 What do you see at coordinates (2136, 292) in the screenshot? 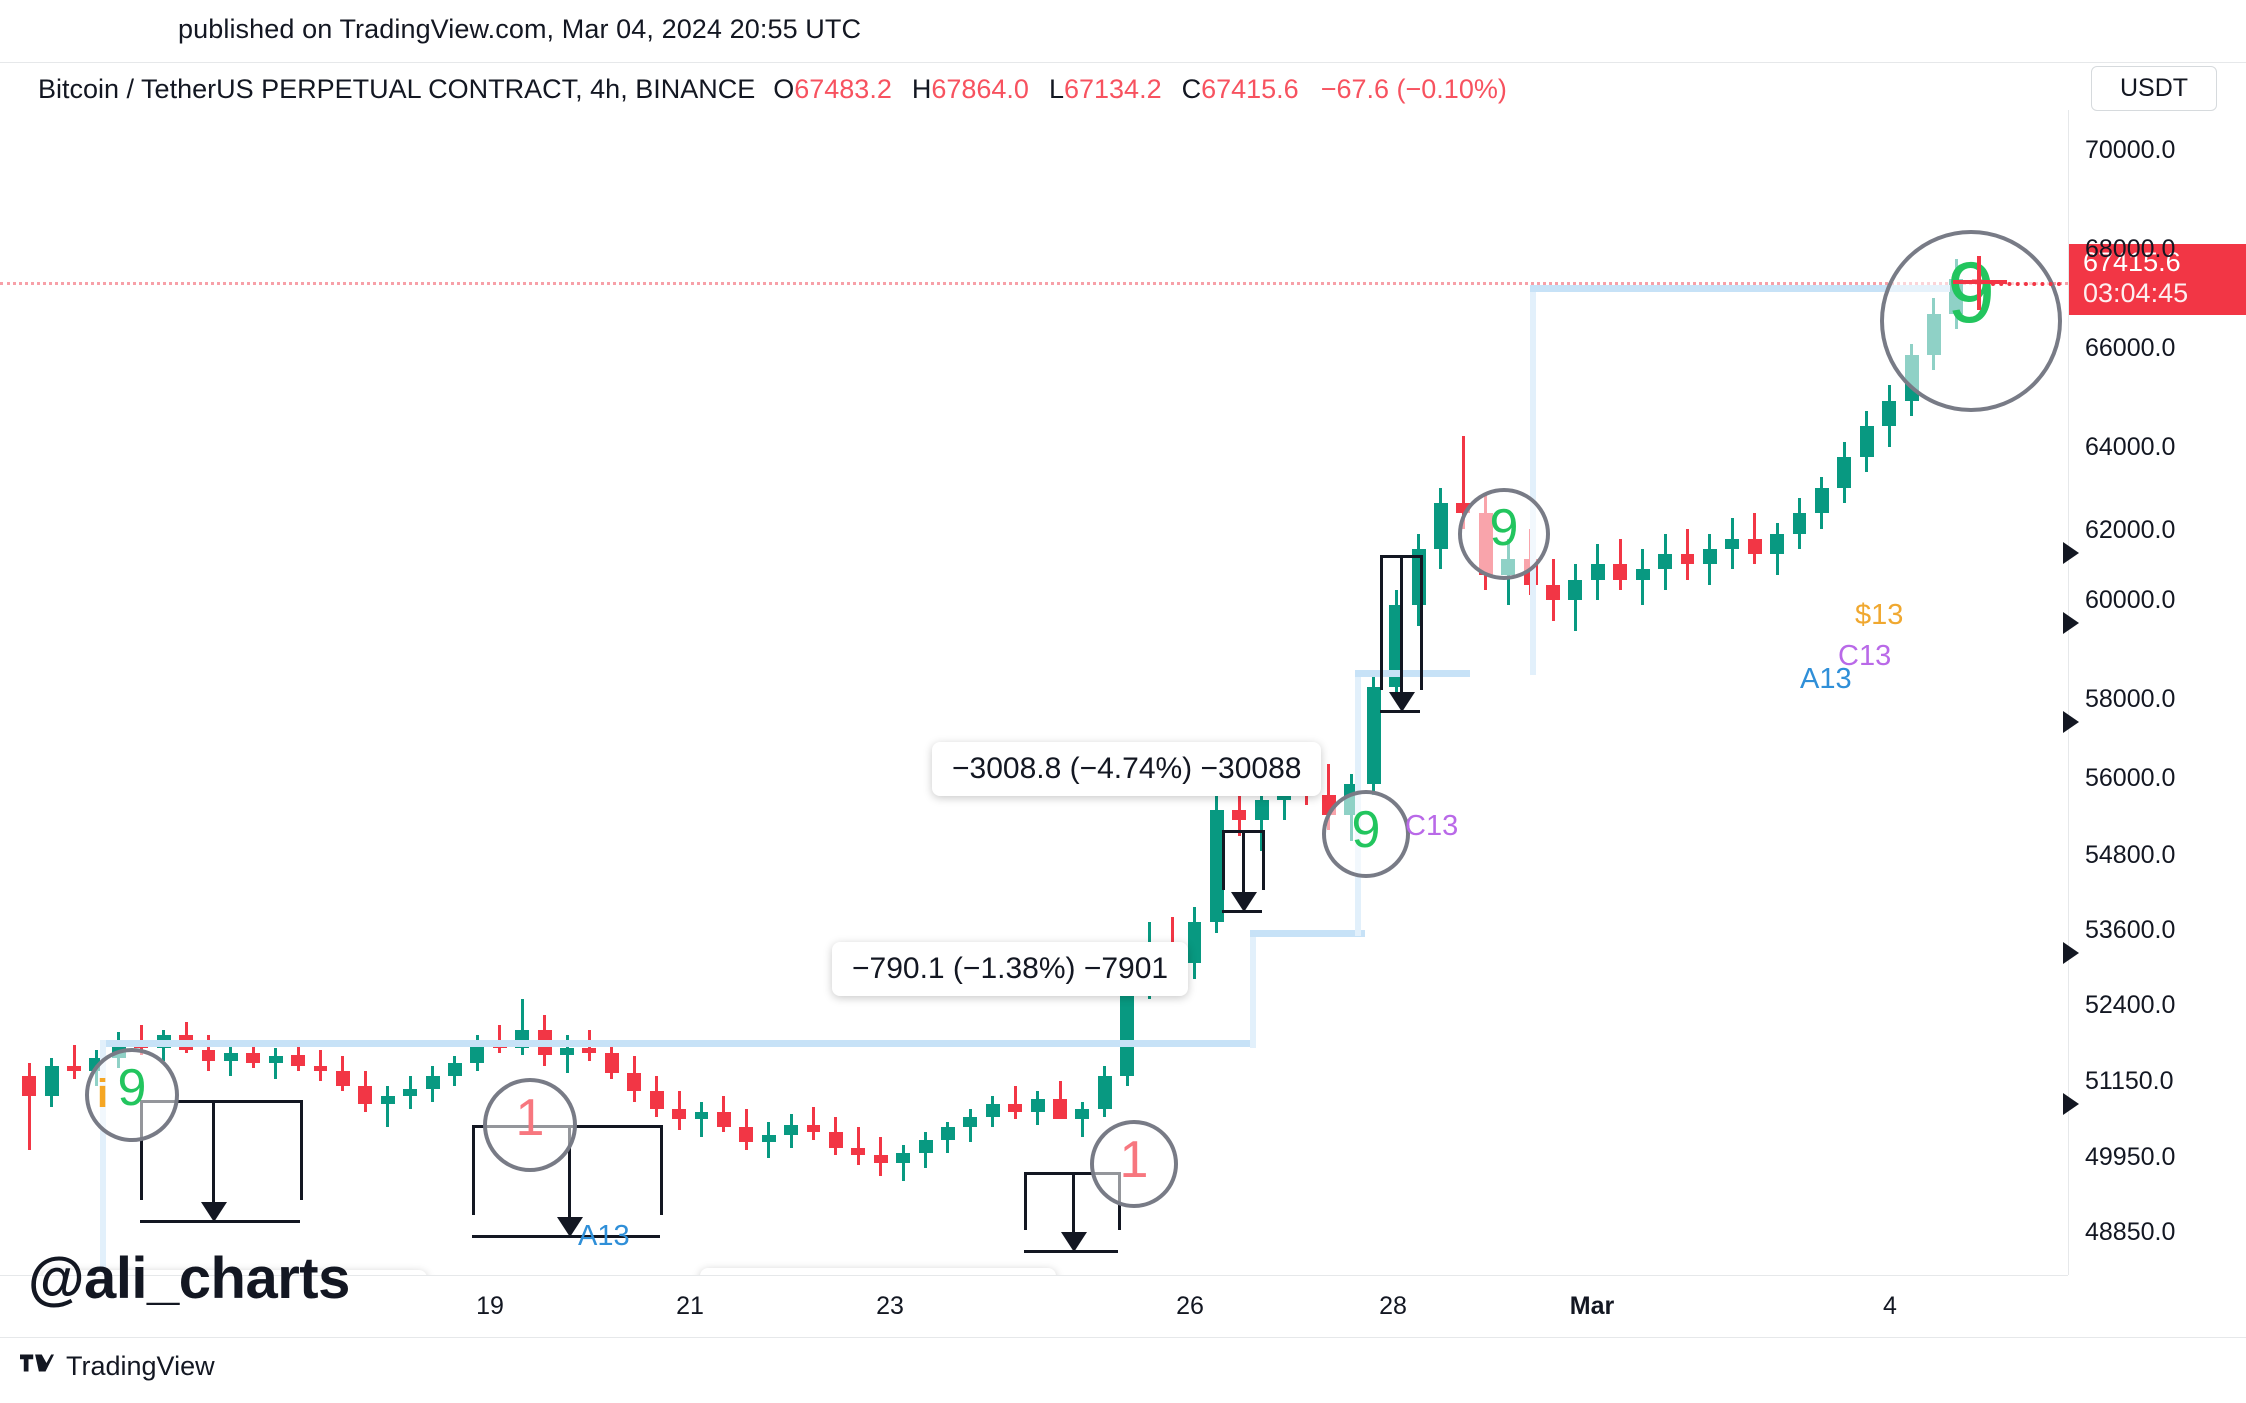
I see `bar-countdown-timer: 03:04:45` at bounding box center [2136, 292].